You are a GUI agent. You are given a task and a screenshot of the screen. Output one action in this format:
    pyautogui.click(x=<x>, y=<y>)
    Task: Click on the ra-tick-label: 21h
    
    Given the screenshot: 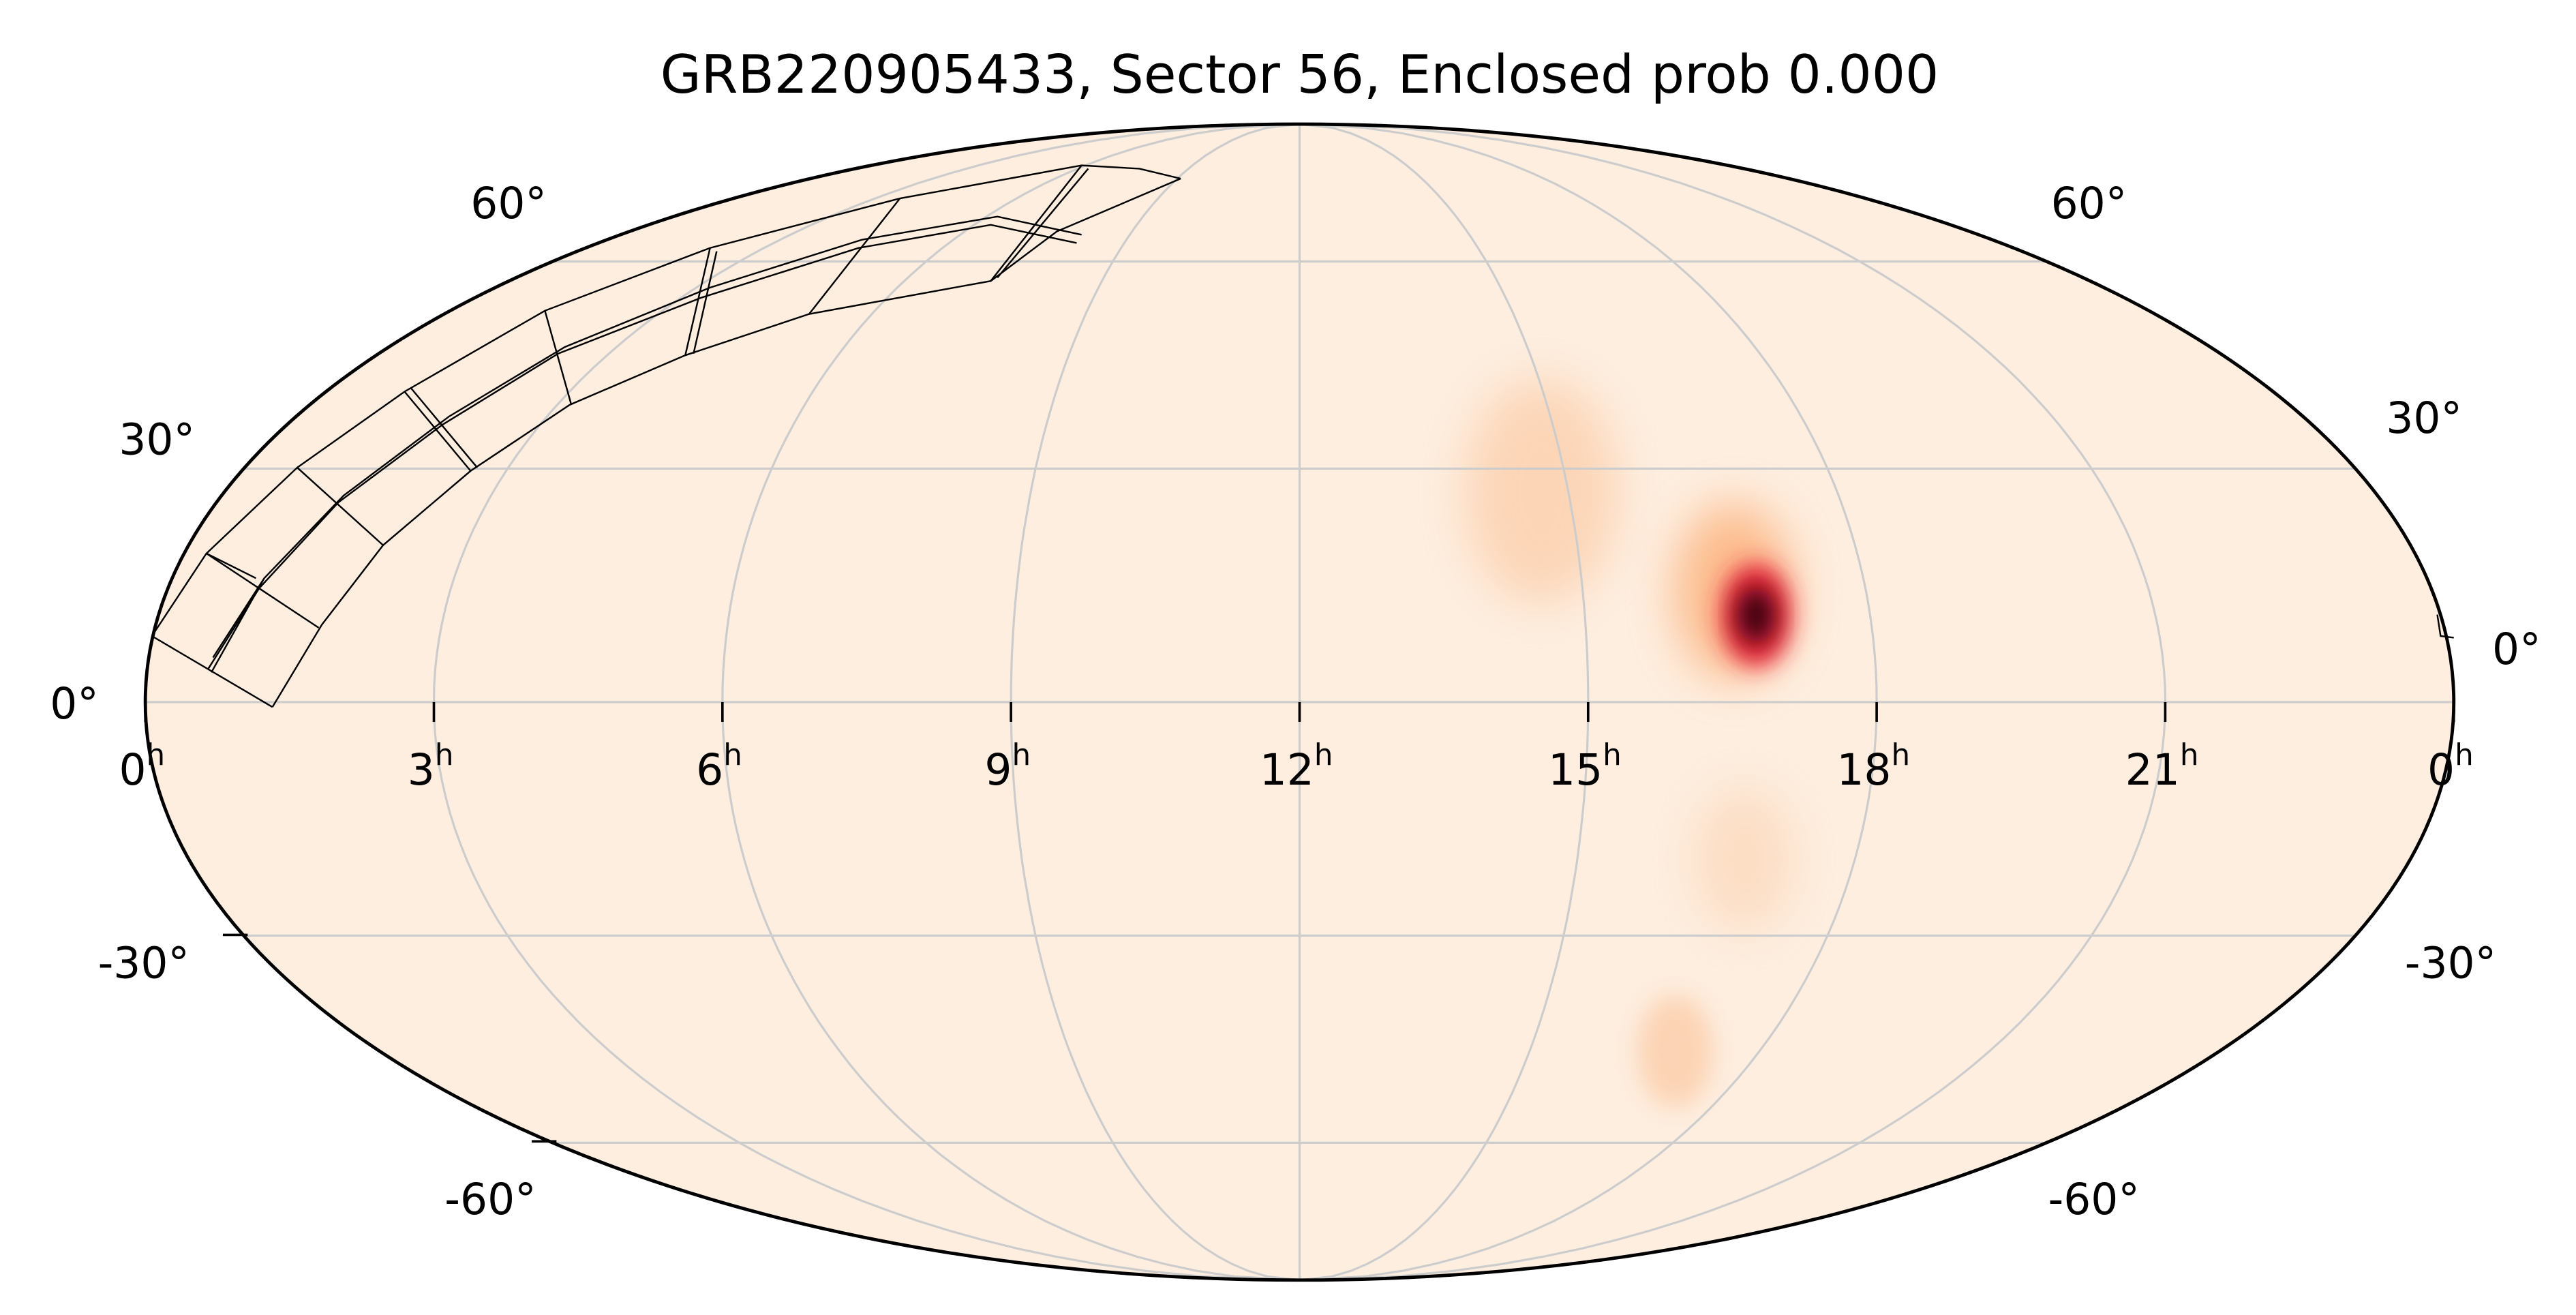 What is the action you would take?
    pyautogui.click(x=2162, y=766)
    